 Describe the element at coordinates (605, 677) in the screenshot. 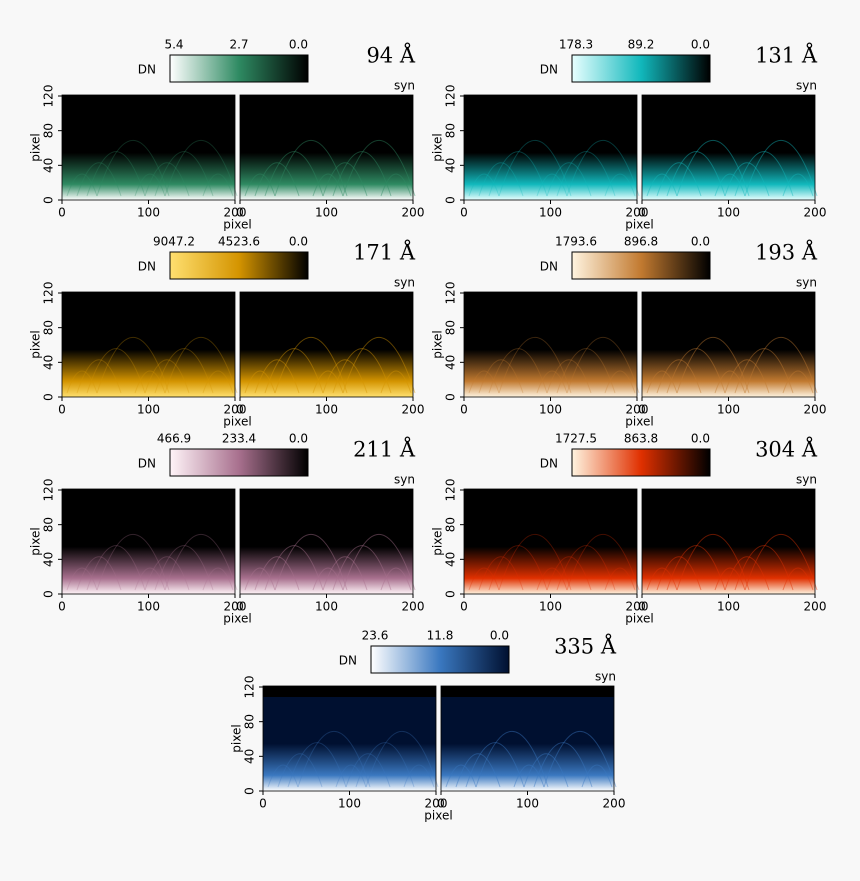

I see `inset-label: syn` at that location.